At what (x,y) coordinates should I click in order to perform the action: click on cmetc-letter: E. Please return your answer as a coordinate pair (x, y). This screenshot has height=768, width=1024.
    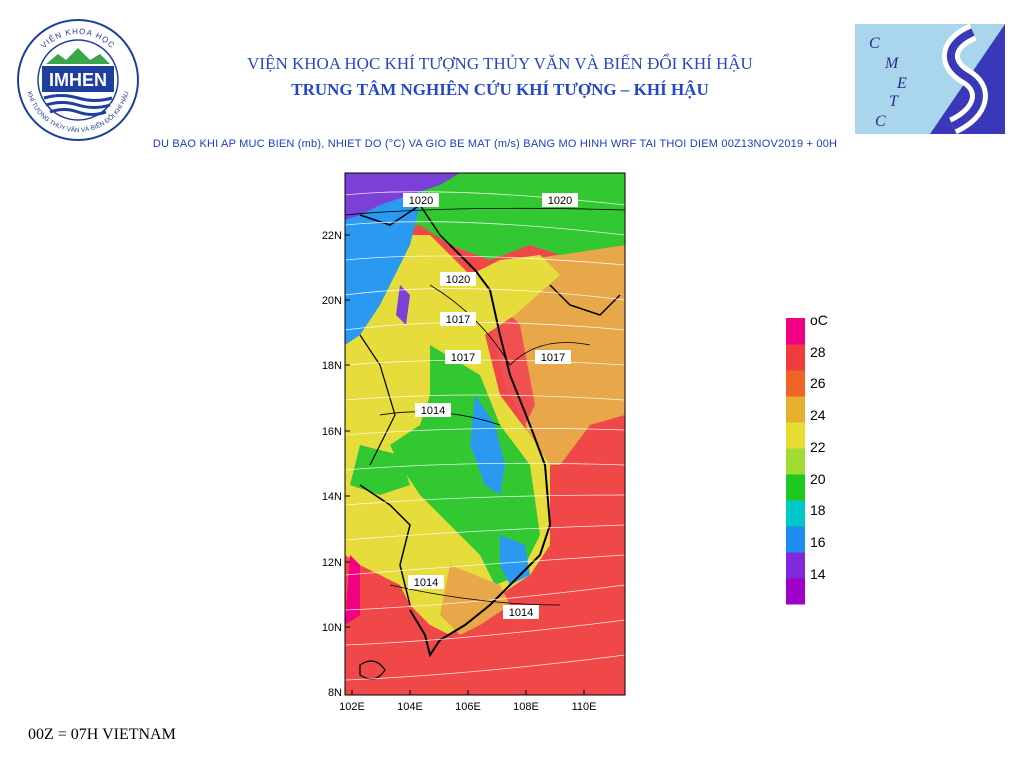
    Looking at the image, I should click on (901, 83).